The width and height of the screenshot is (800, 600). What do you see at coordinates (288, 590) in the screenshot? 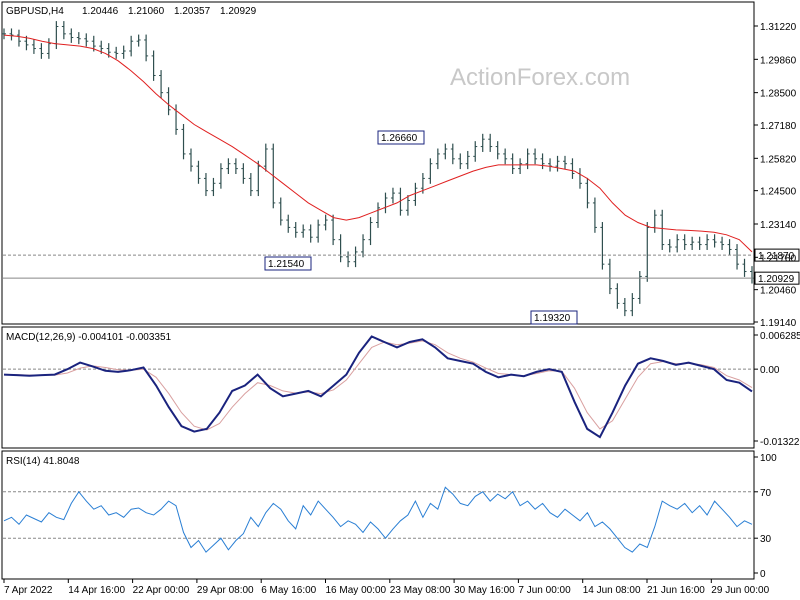
I see `xtick-label: 6 May 16:00` at bounding box center [288, 590].